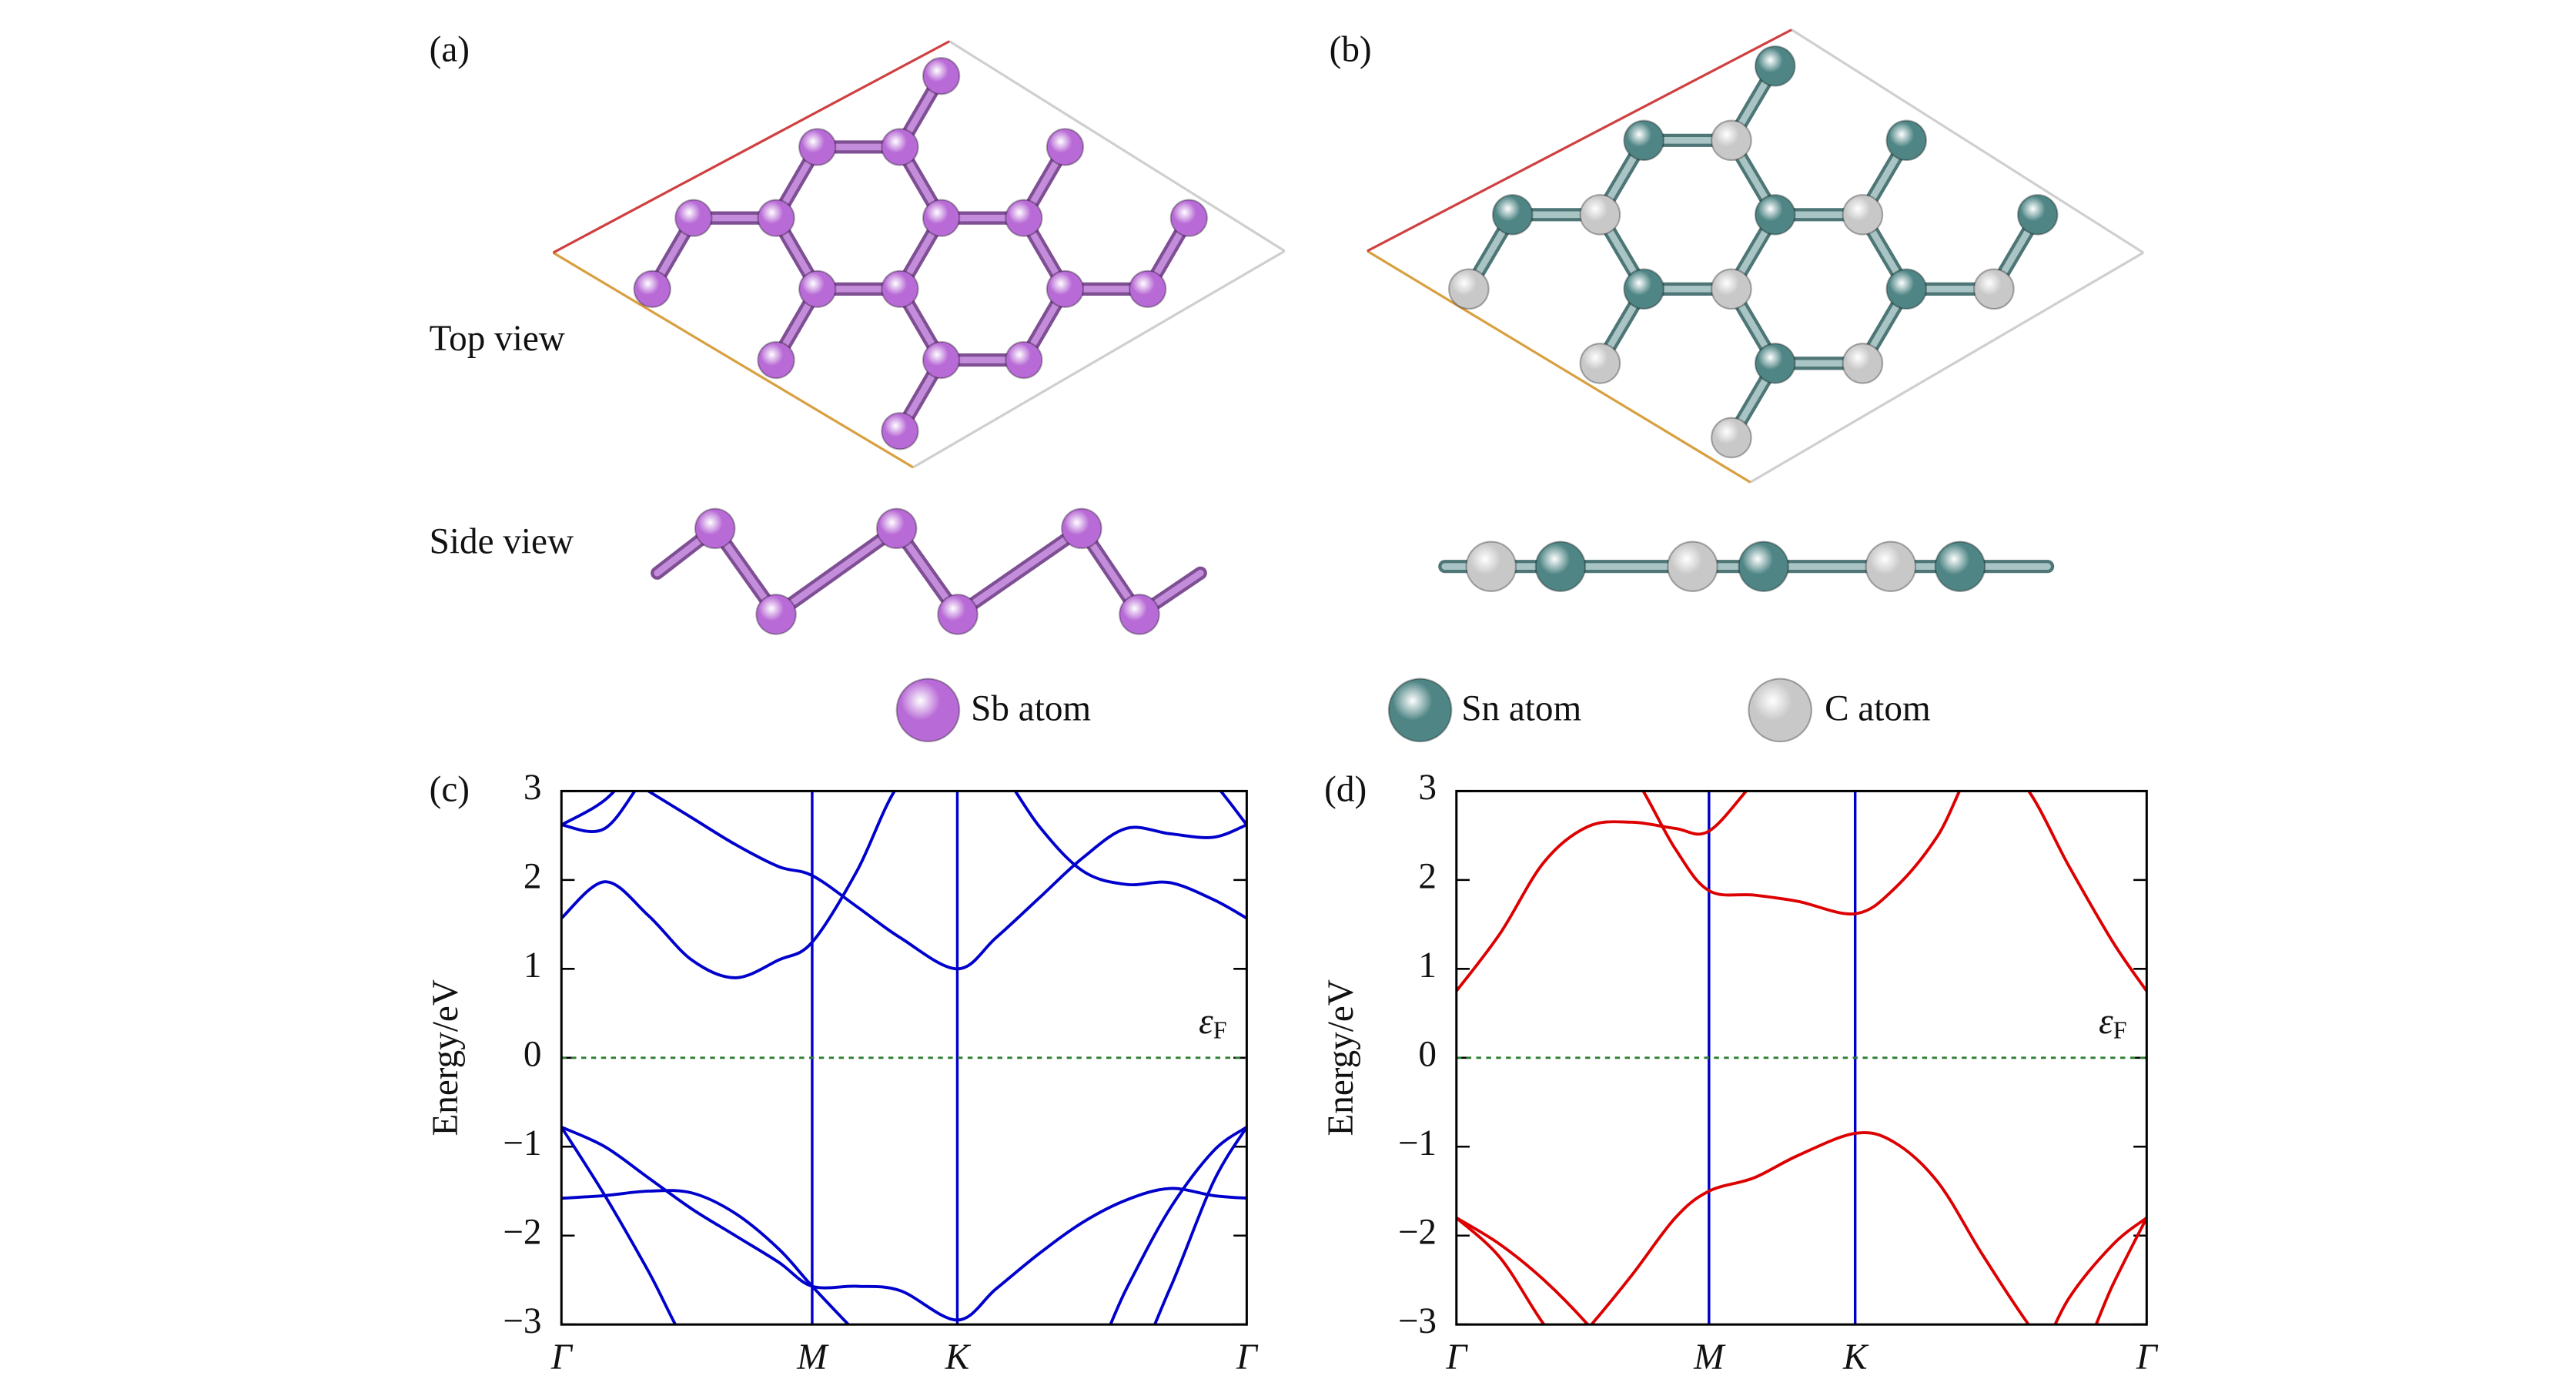  I want to click on legend-label: C atom, so click(1878, 708).